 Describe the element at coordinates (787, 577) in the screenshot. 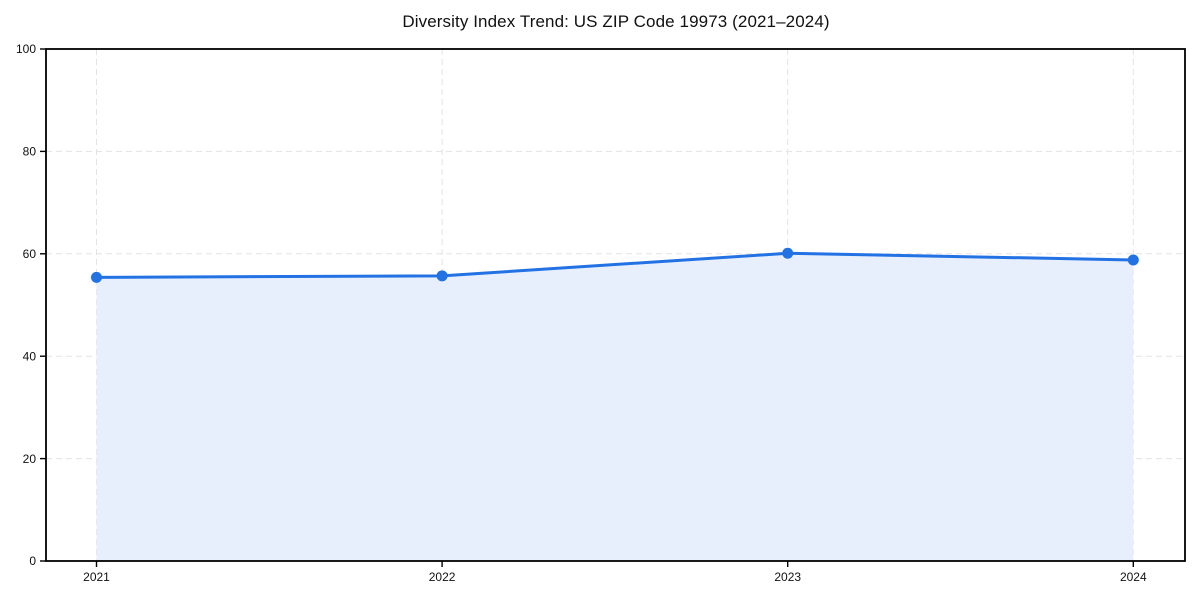

I see `x-tick-label: 2023` at that location.